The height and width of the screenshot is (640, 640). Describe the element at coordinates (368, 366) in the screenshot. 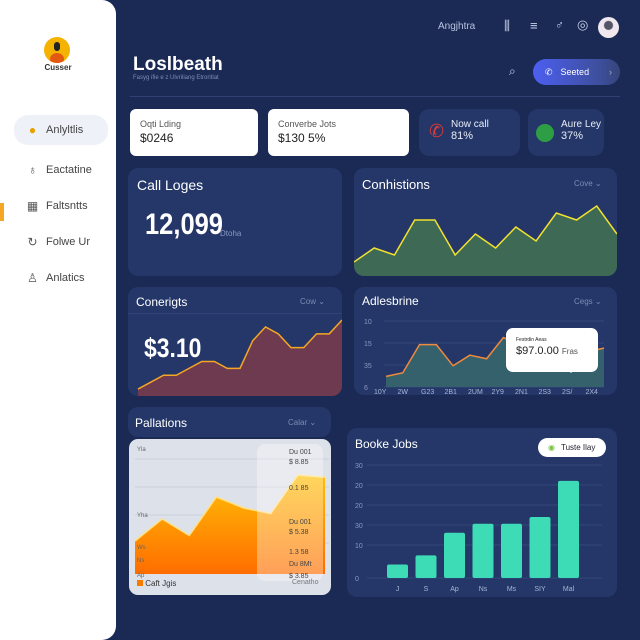

I see `y-tick-label: 35` at that location.